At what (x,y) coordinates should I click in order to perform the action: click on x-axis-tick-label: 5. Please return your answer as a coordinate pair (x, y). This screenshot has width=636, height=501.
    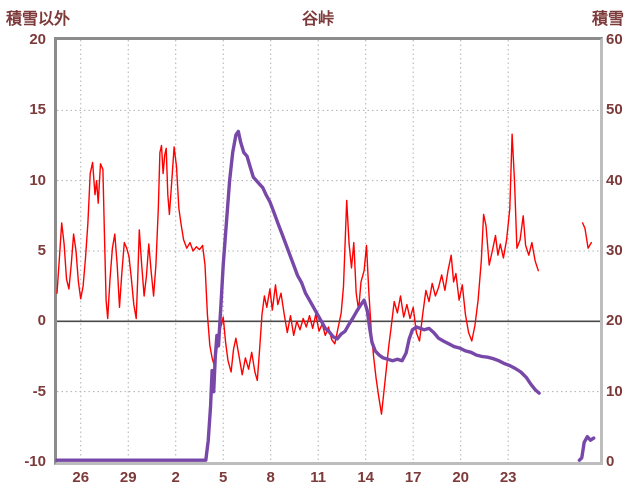
    Looking at the image, I should click on (223, 477).